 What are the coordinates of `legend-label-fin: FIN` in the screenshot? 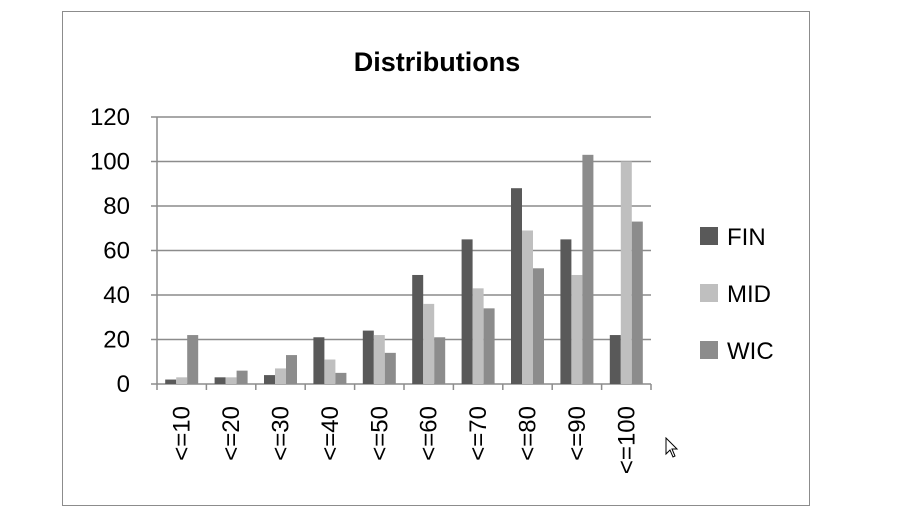 It's located at (746, 237).